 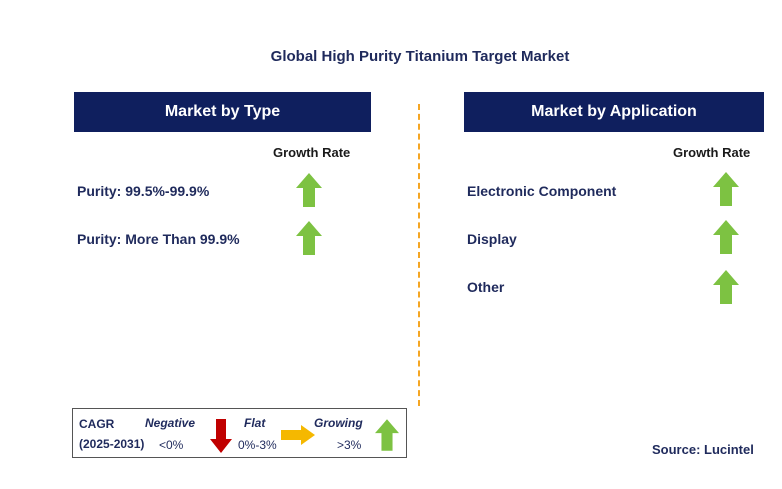 I want to click on legend-period-label: (2025-2031), so click(x=112, y=444).